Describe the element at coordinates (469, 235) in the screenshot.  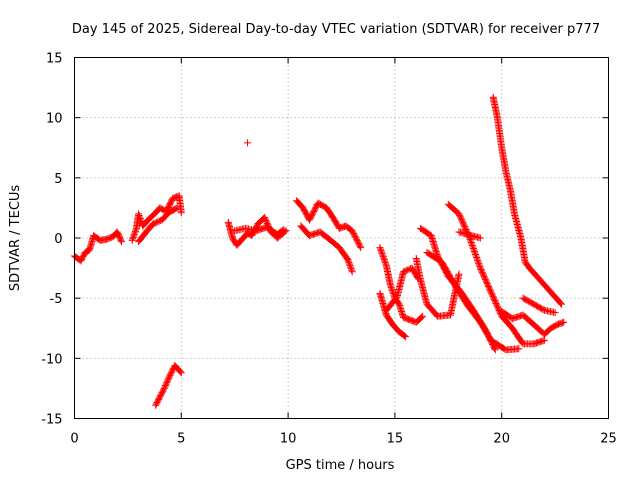
I see `series-seg_p` at that location.